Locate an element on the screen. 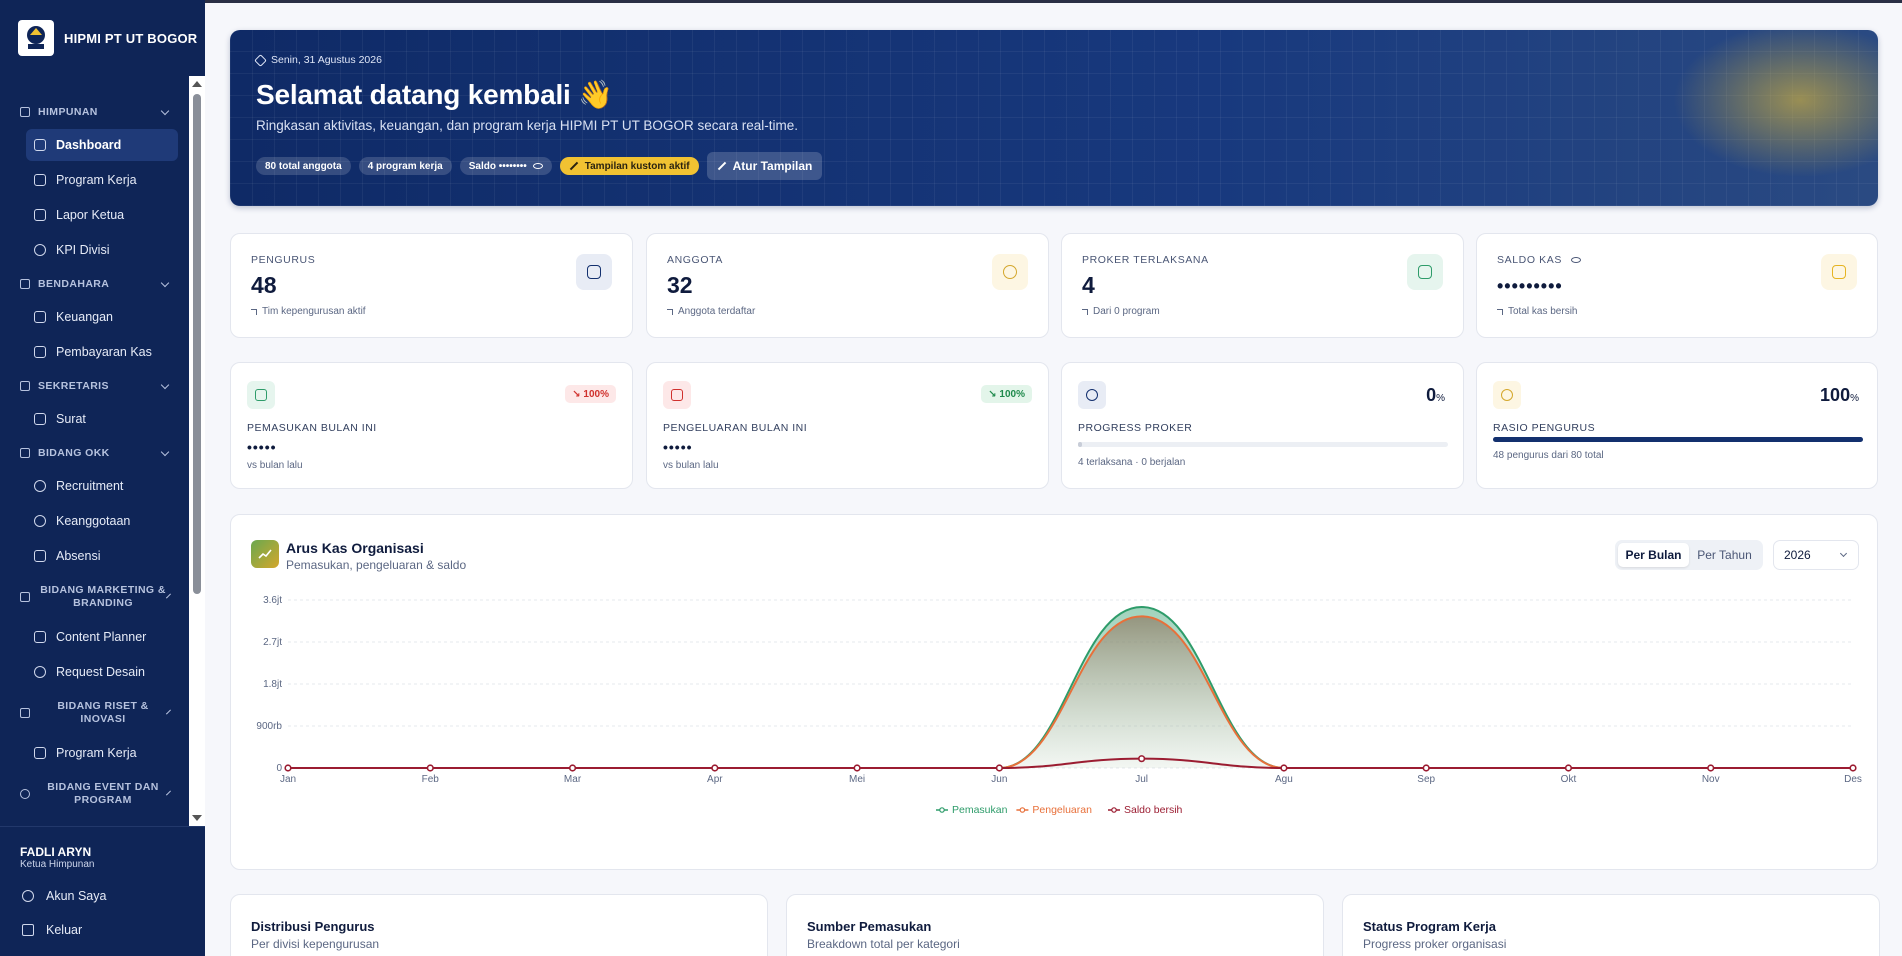 This screenshot has height=956, width=1902. sidebar-item-kpi-divisi: KPI Divisi is located at coordinates (102, 250).